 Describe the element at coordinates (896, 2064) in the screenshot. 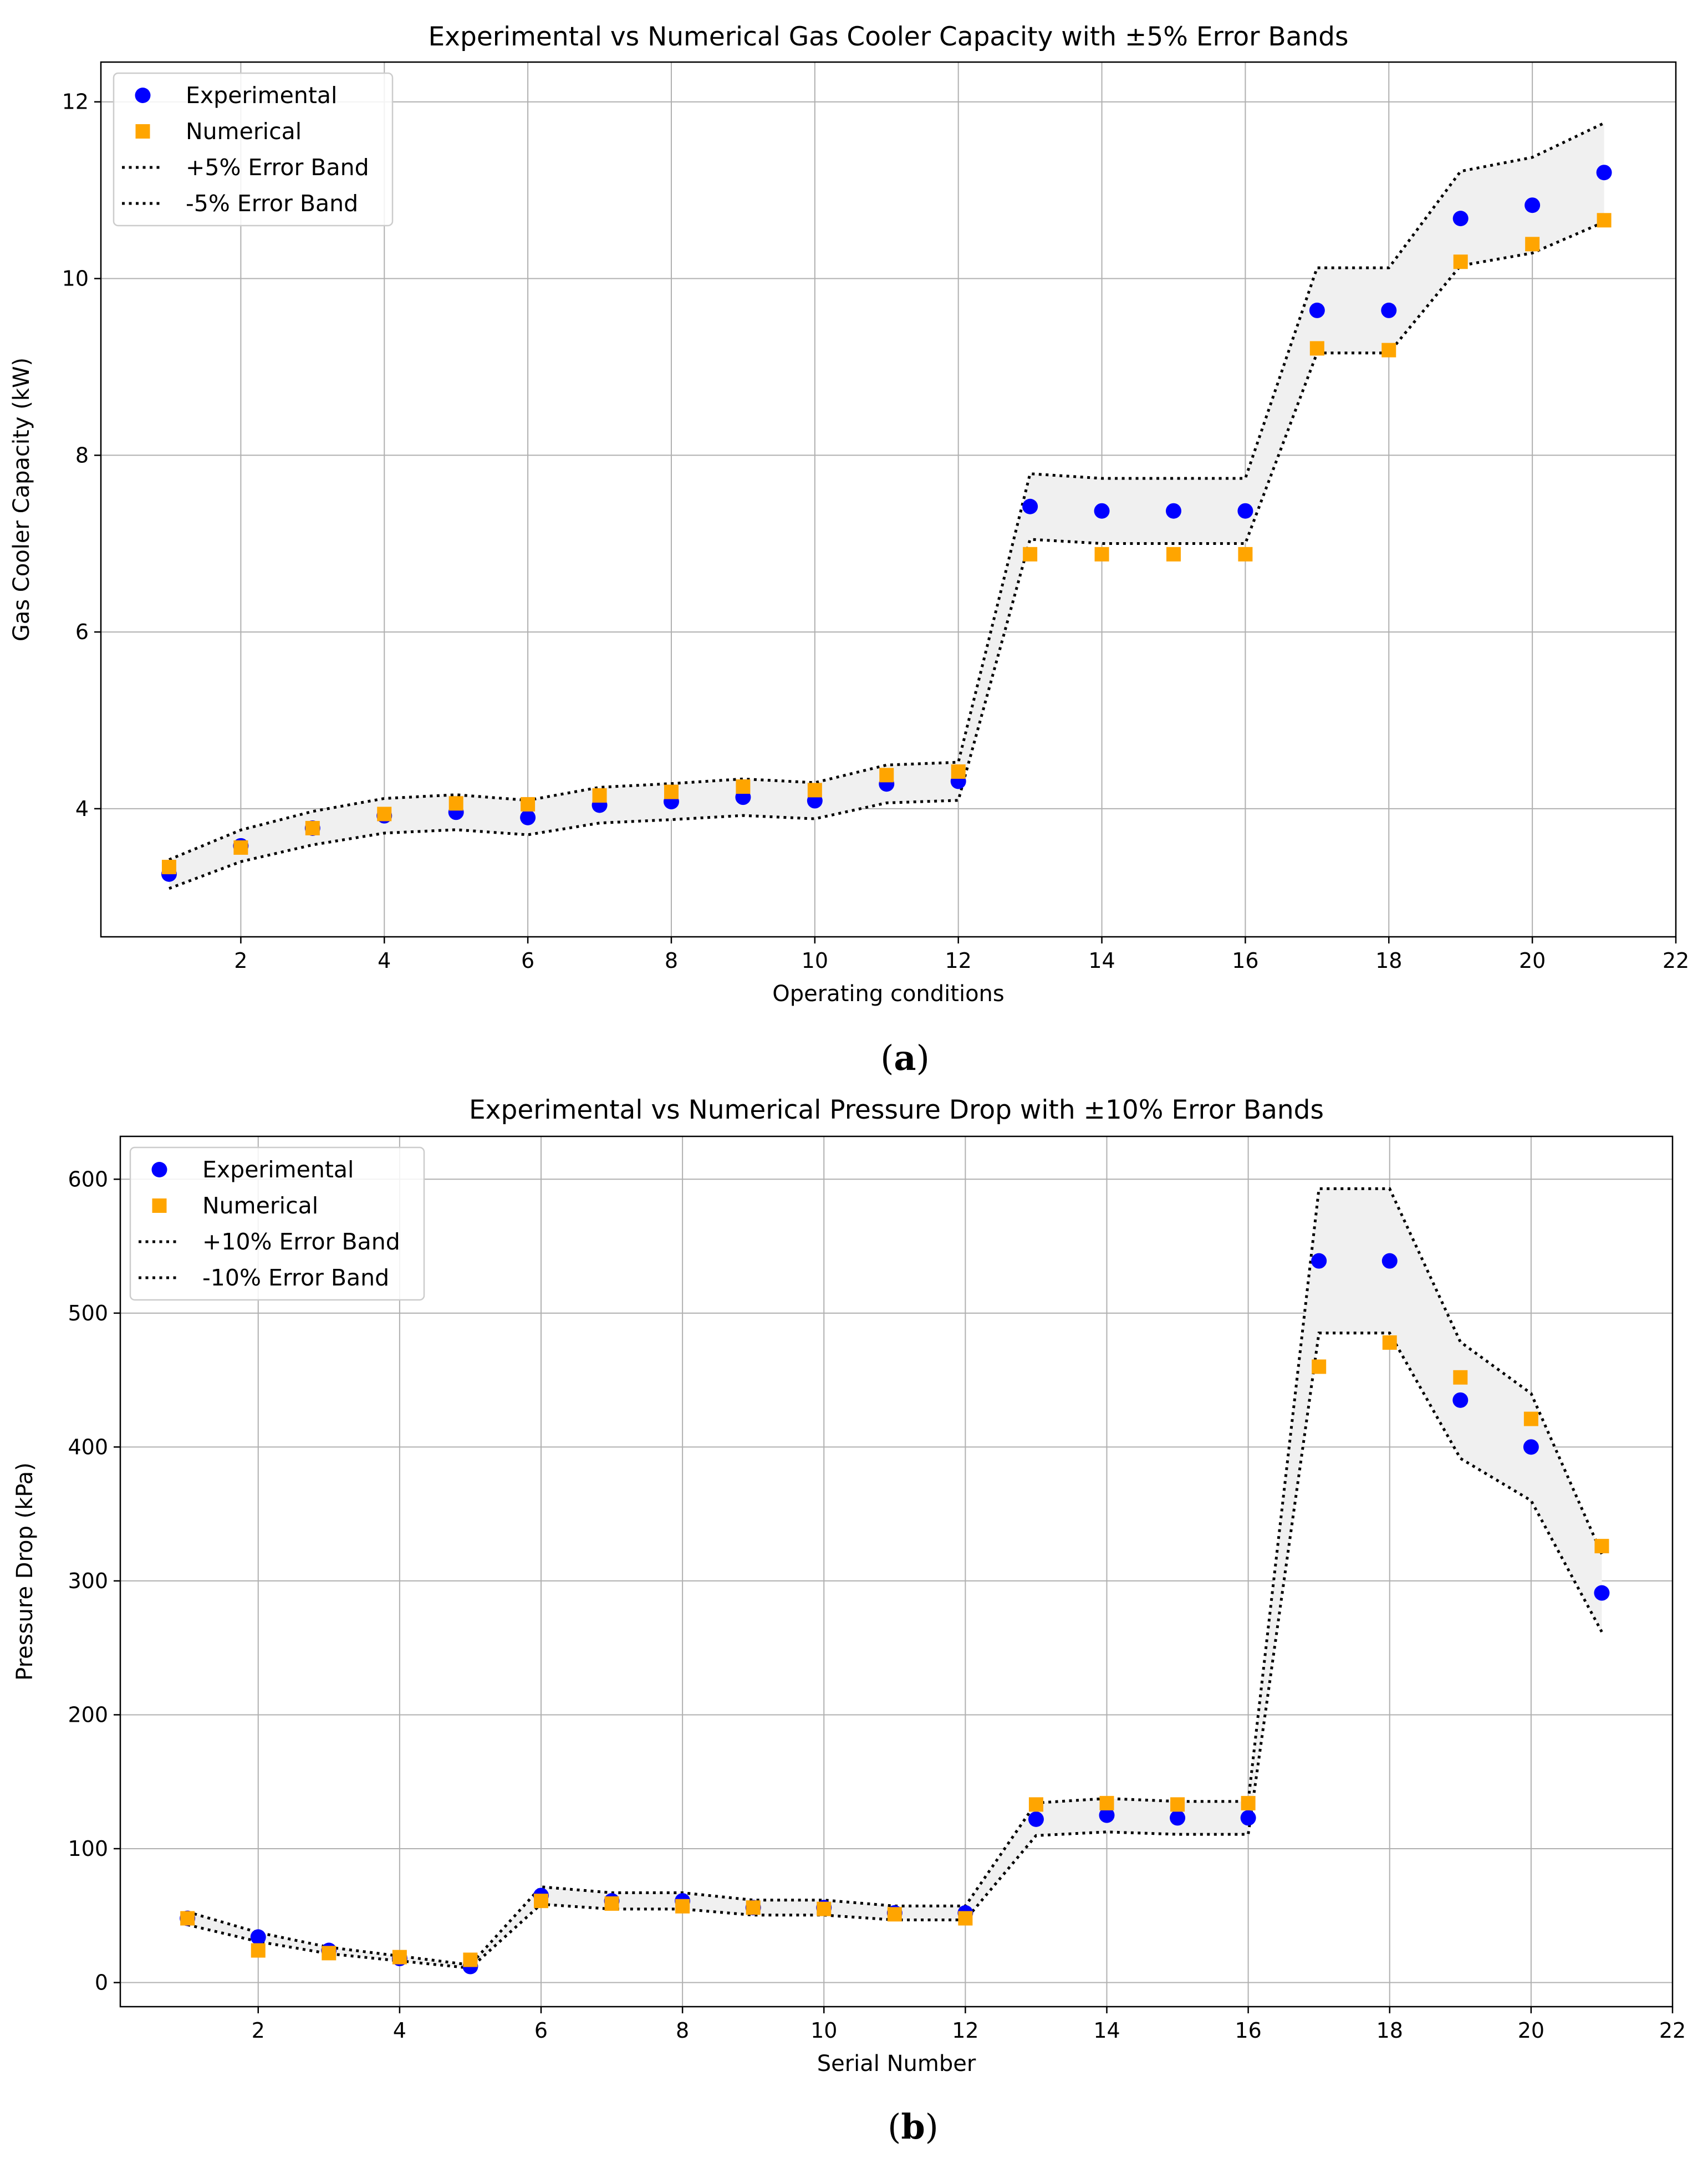

I see `x-axis-title: Serial Number` at that location.